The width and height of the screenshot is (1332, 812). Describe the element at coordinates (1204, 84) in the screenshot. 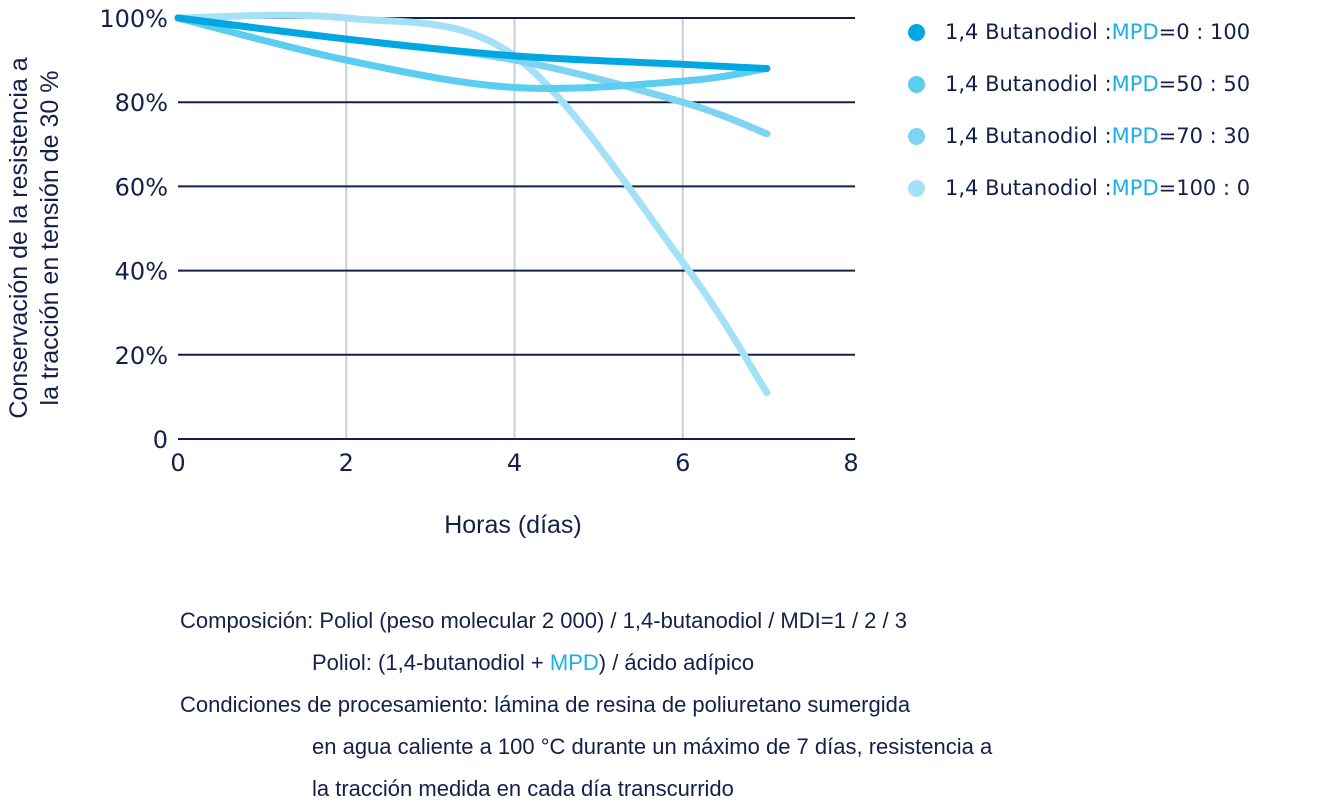

I see `legend-label-ratio: =50 : 50` at that location.